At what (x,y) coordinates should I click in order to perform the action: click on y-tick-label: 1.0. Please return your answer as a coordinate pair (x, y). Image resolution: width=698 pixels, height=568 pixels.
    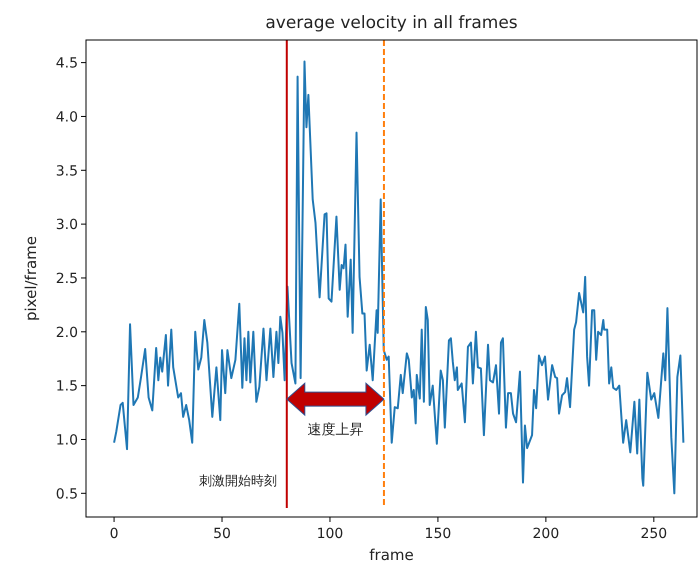
    Looking at the image, I should click on (67, 440).